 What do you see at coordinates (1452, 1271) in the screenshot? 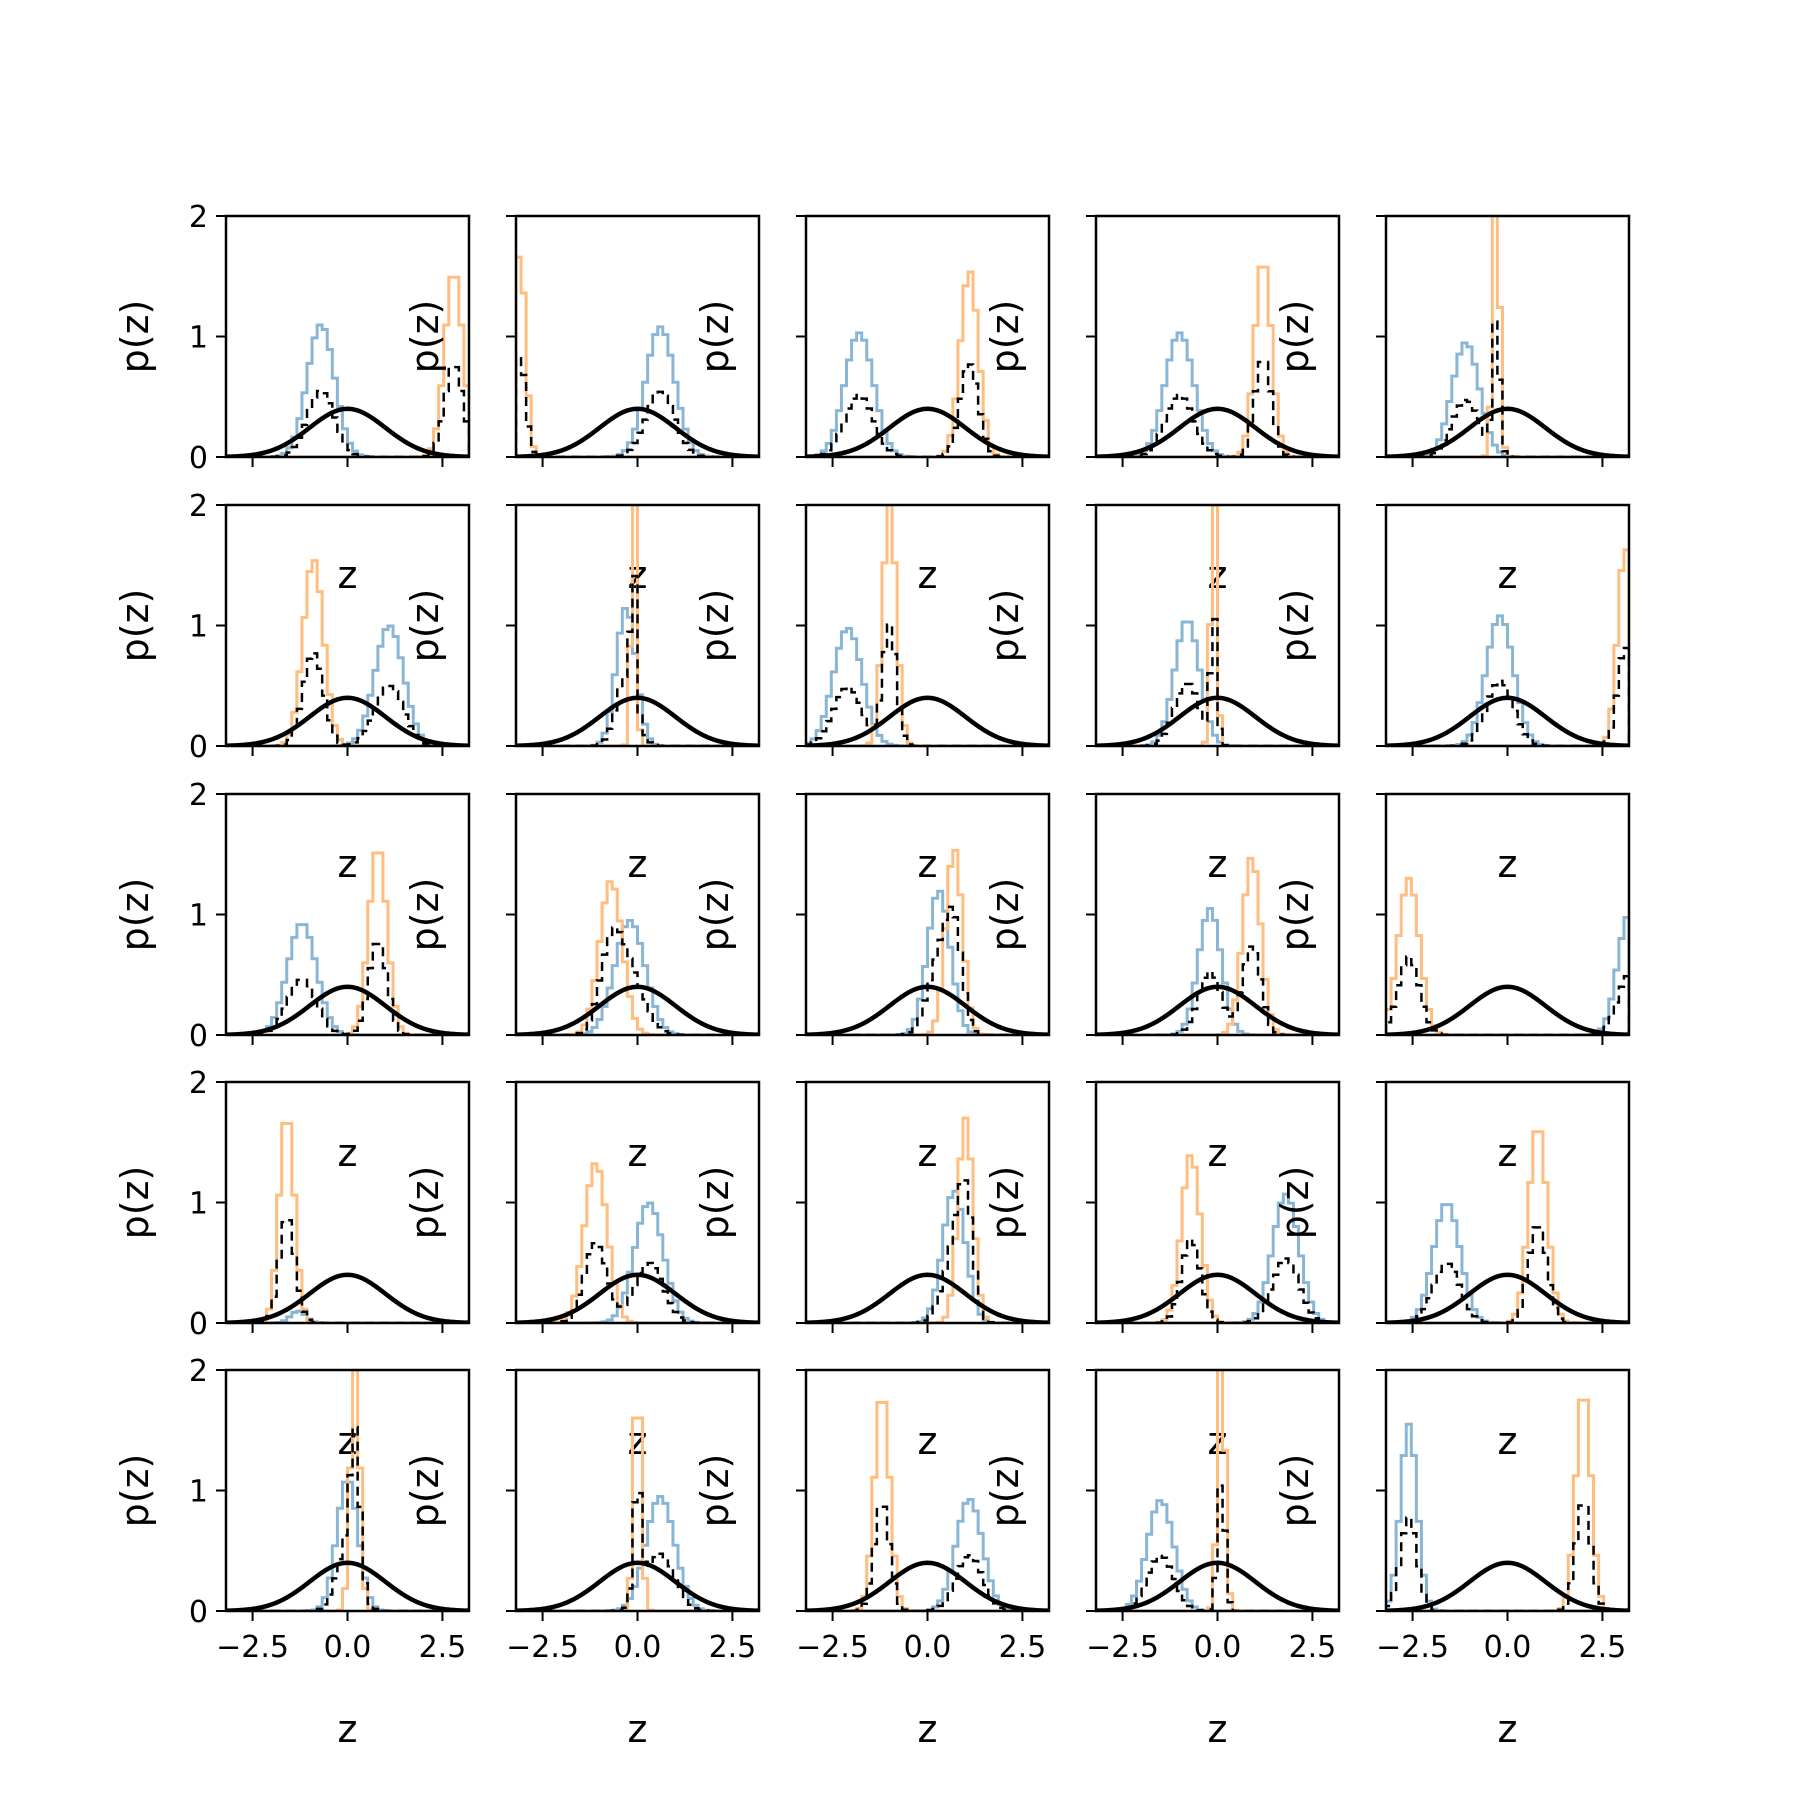
I see `subplot-r4-c5: z p(z)` at bounding box center [1452, 1271].